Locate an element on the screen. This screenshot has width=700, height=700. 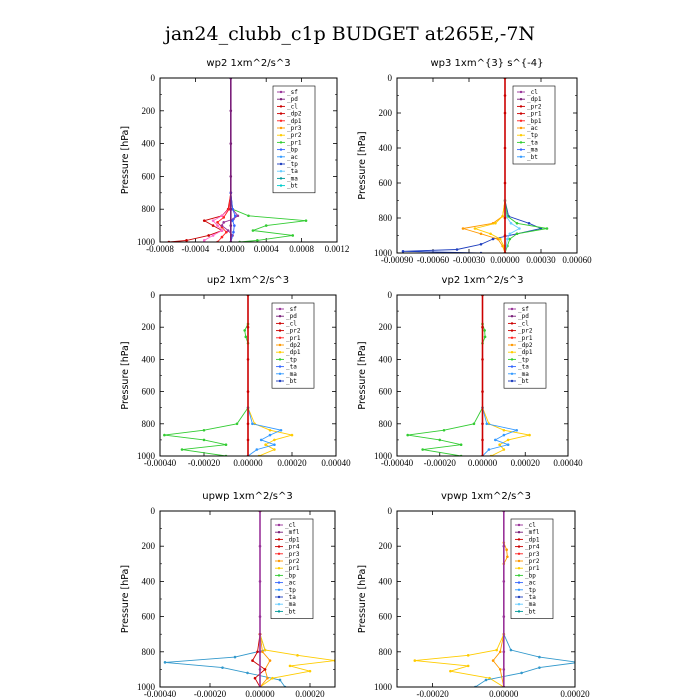
legend-label: _pr2 is located at coordinates (534, 106).